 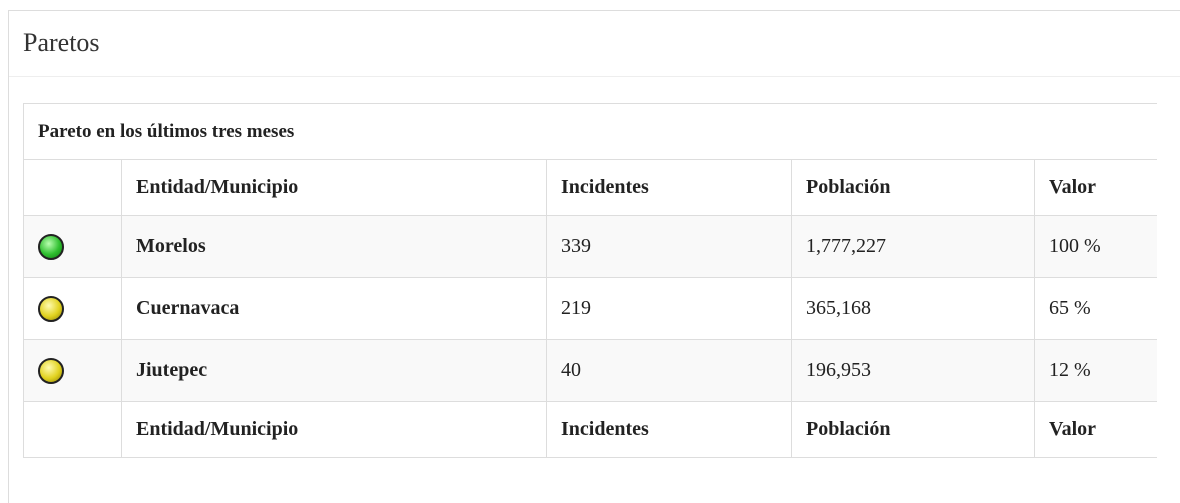 I want to click on table-row: Morelos 339 1,777,227 100 %, so click(x=590, y=246).